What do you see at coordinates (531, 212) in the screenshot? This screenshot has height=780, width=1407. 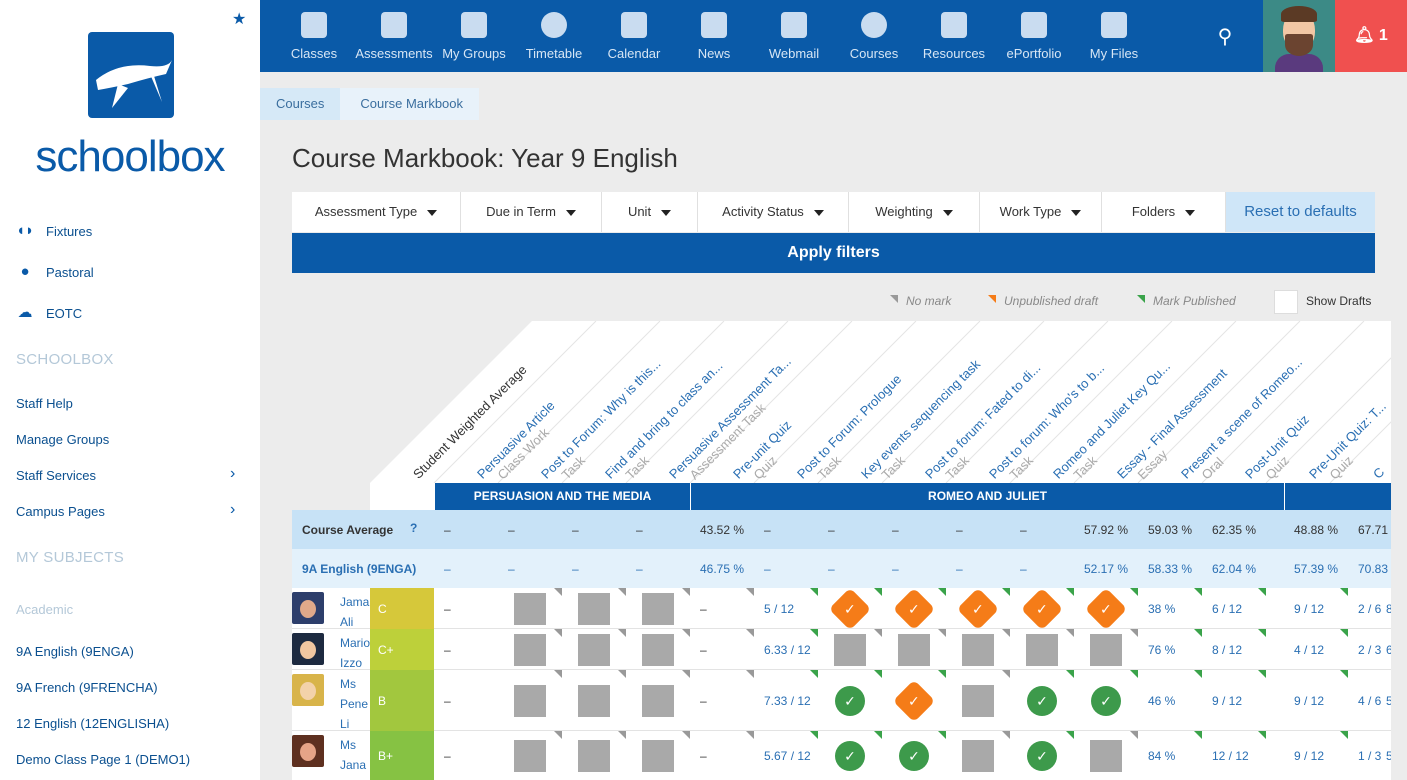 I see `filter-due-in-term: Due in Term` at bounding box center [531, 212].